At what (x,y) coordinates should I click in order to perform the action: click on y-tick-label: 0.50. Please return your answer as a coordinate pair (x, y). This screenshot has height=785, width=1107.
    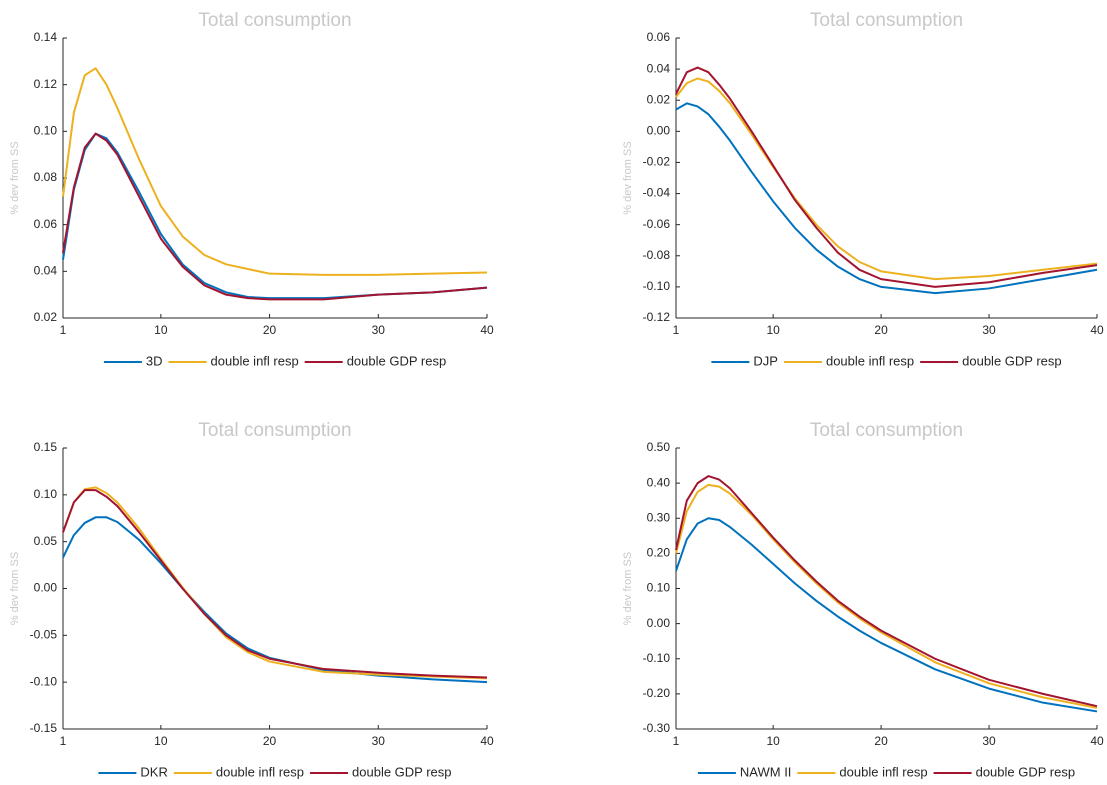
    Looking at the image, I should click on (659, 447).